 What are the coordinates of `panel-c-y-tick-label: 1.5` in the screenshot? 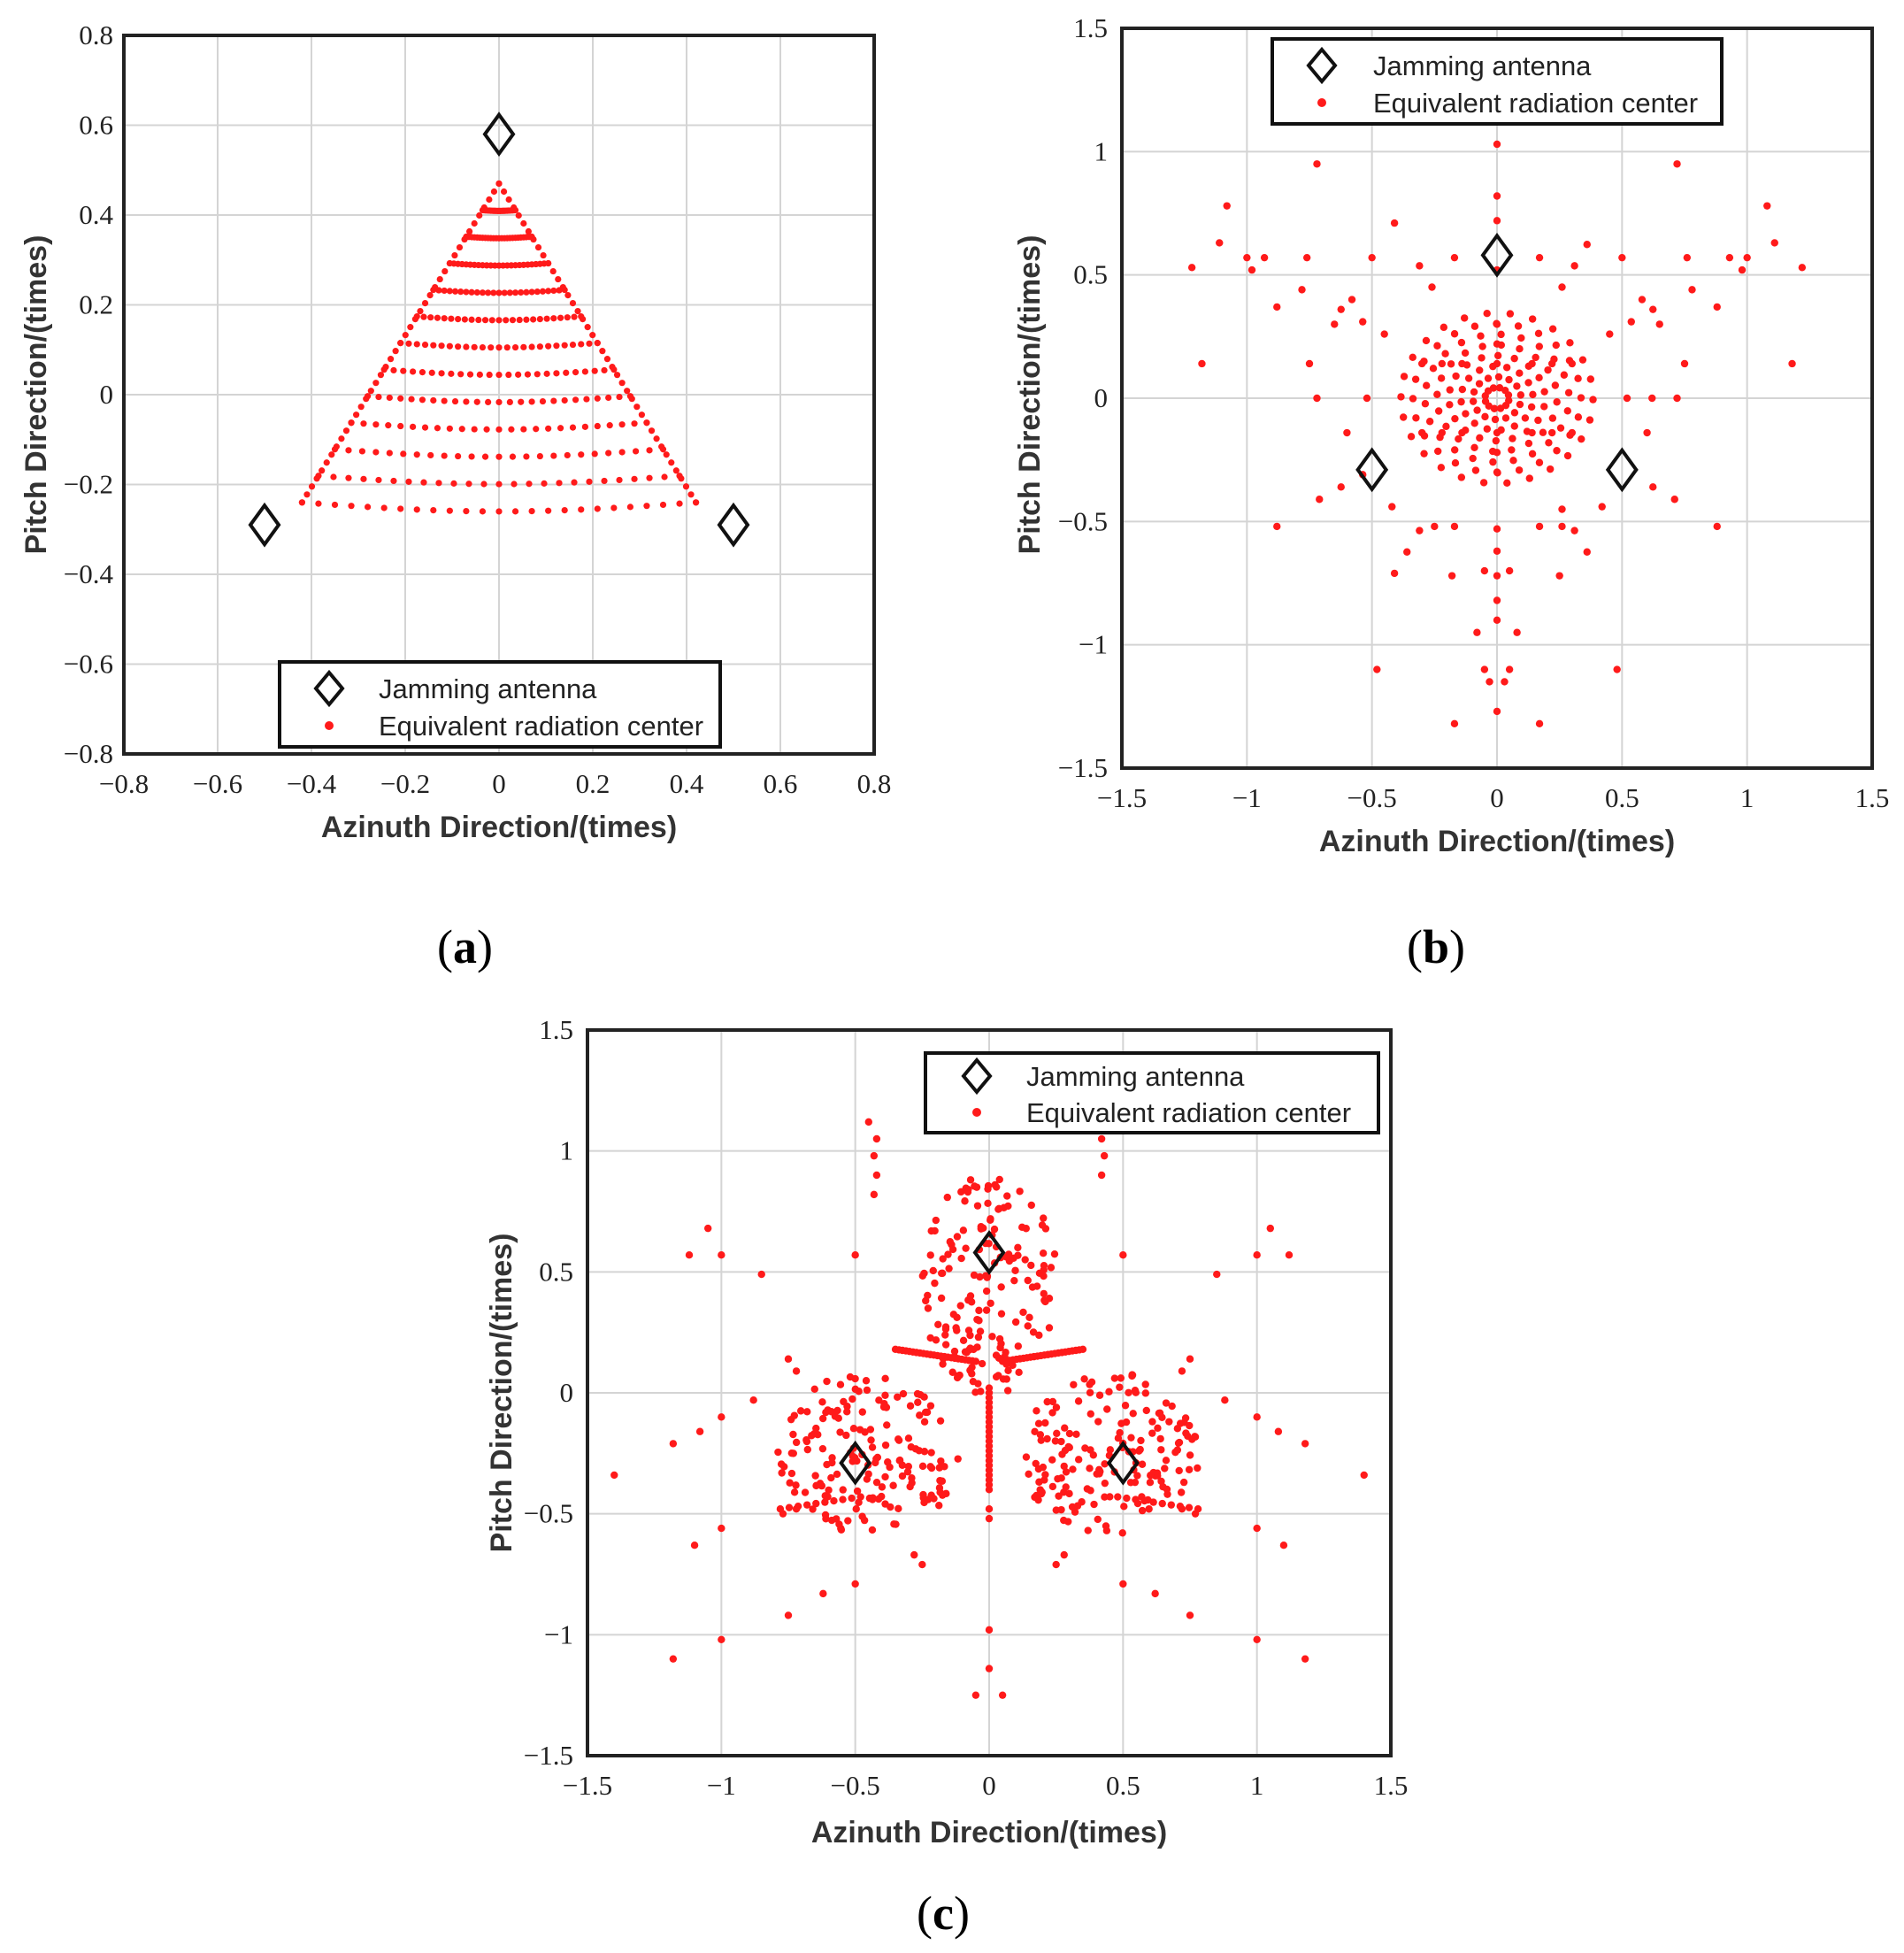 It's located at (556, 1029).